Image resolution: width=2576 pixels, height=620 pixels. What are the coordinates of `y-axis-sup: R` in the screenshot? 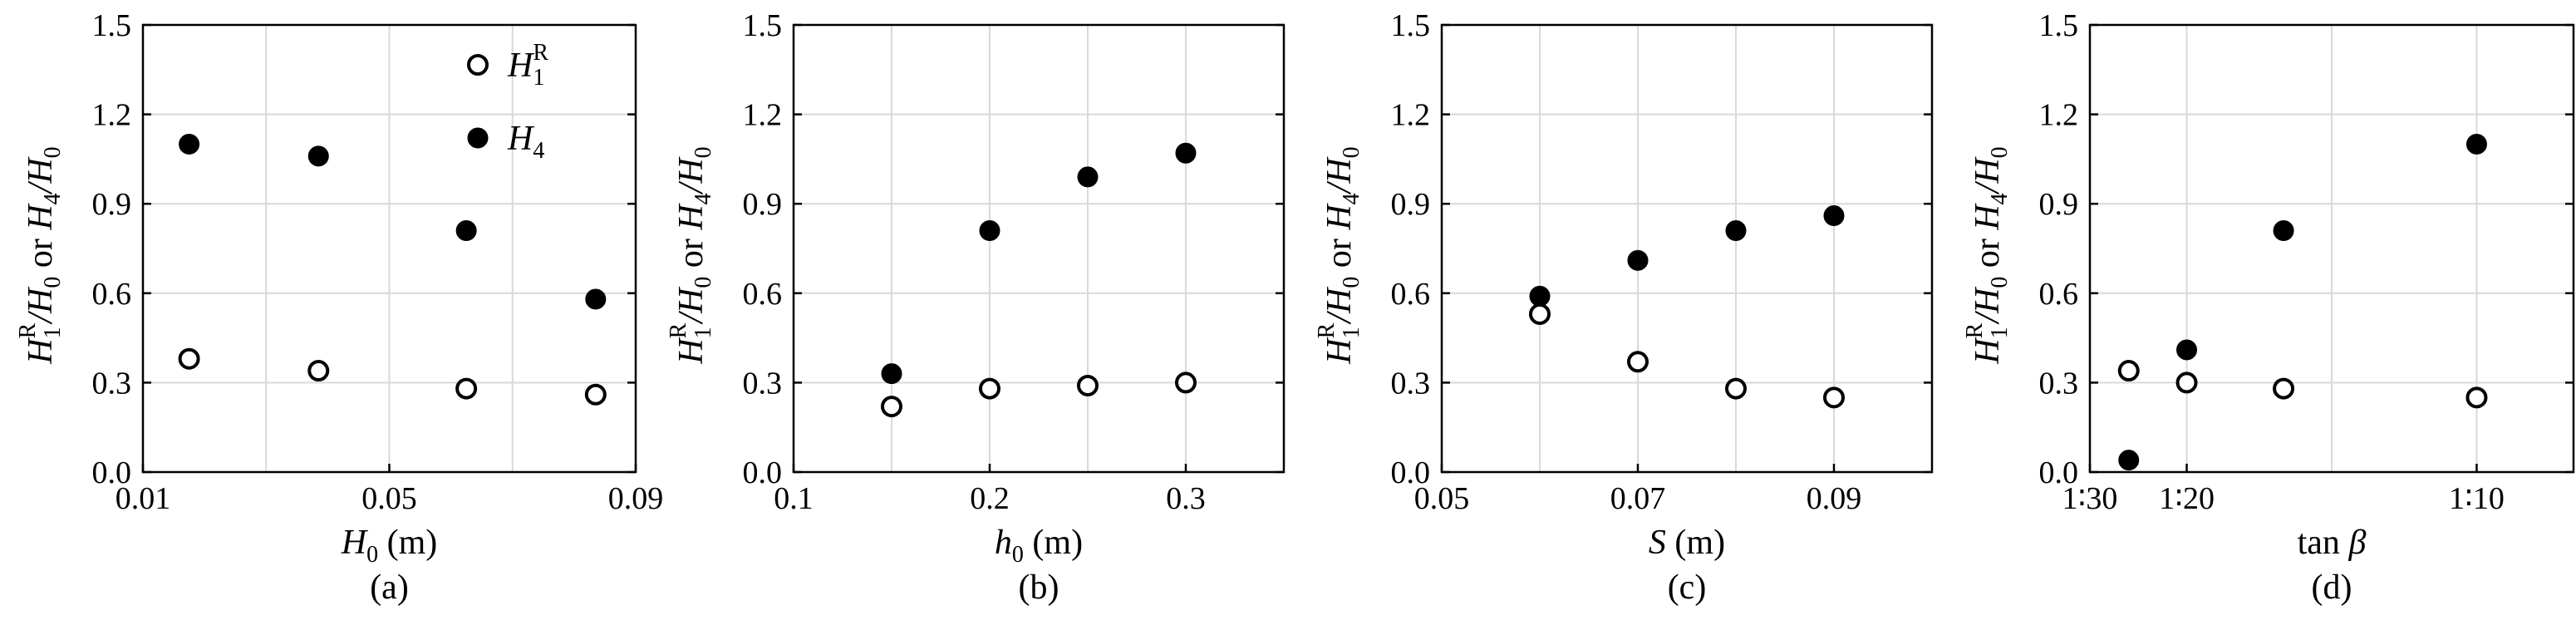 It's located at (1975, 330).